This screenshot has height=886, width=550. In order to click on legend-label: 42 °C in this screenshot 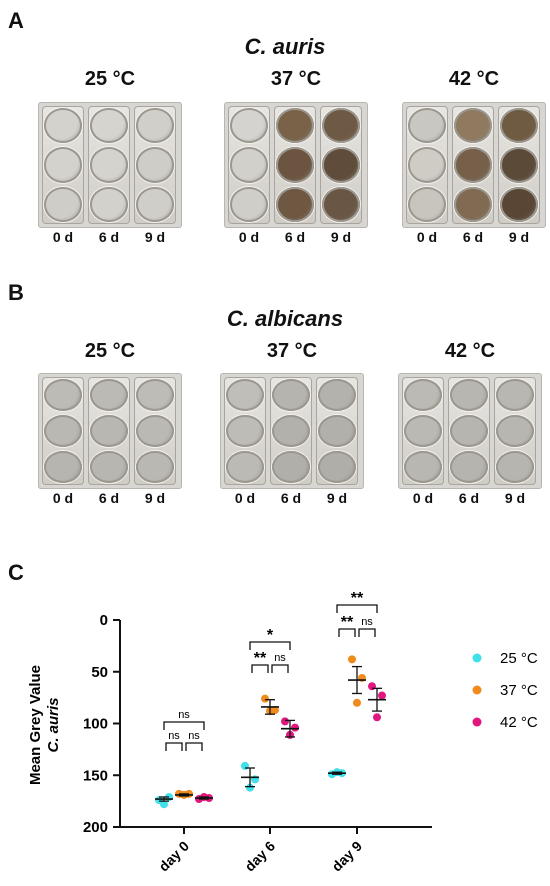, I will do `click(519, 722)`.